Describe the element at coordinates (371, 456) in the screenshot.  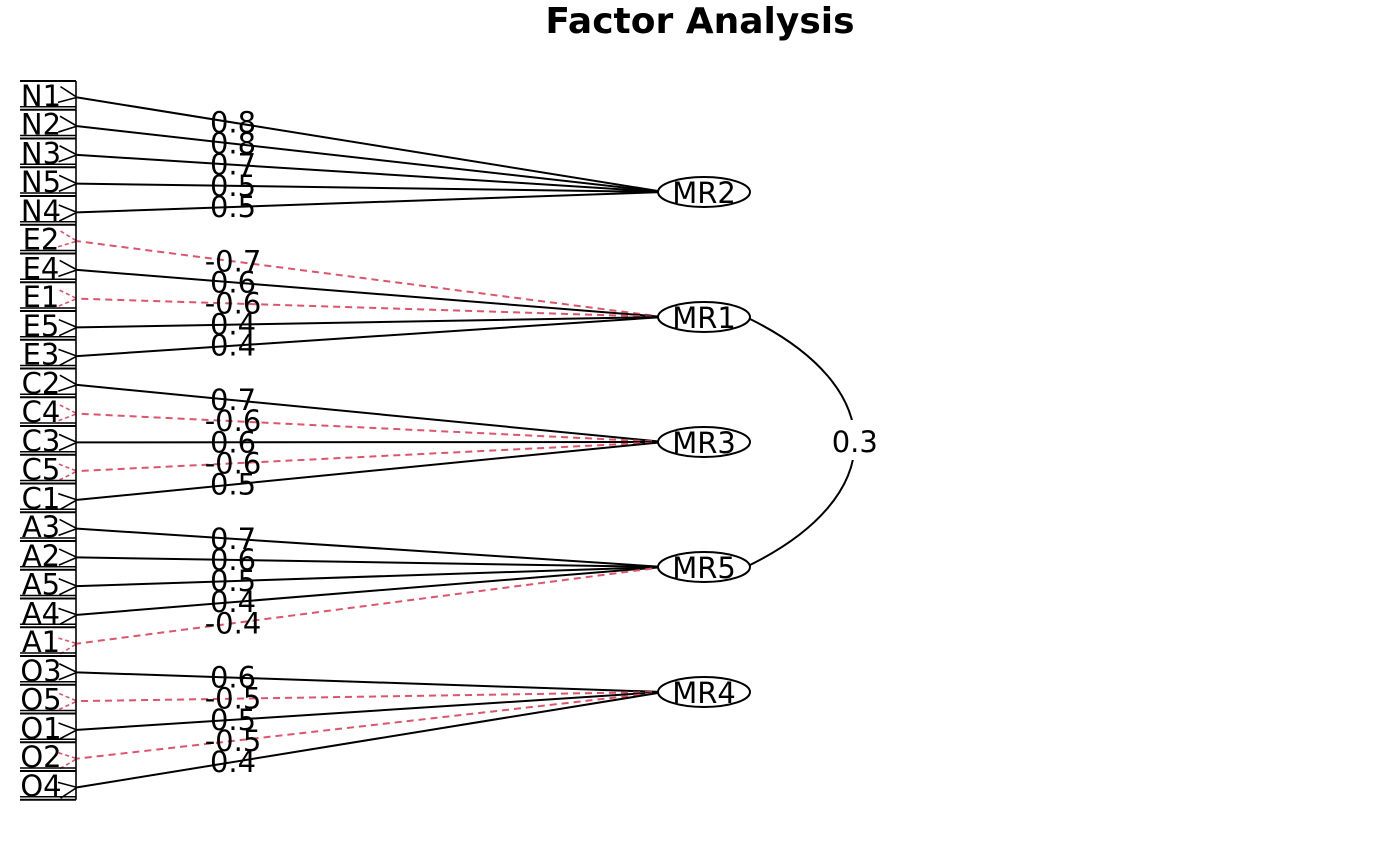
I see `loading-path-mr3-c5` at that location.